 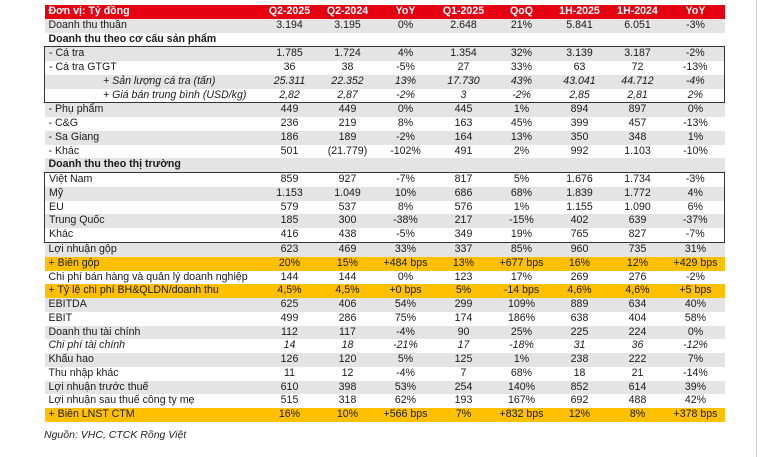 What do you see at coordinates (347, 332) in the screenshot?
I see `cell-value: 117` at bounding box center [347, 332].